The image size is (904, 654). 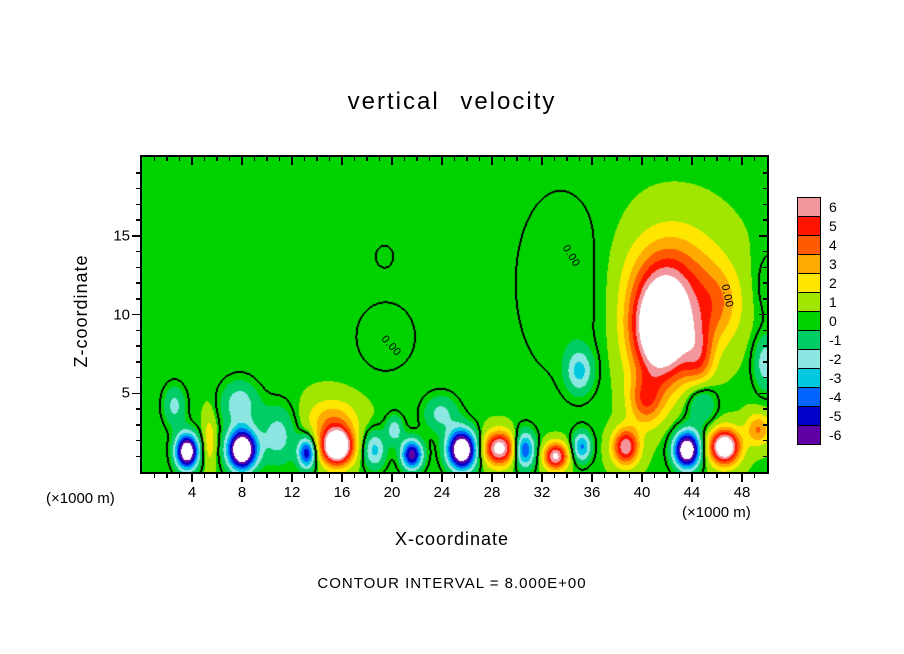 What do you see at coordinates (80, 498) in the screenshot?
I see `x-unit-left: (×1000 m)` at bounding box center [80, 498].